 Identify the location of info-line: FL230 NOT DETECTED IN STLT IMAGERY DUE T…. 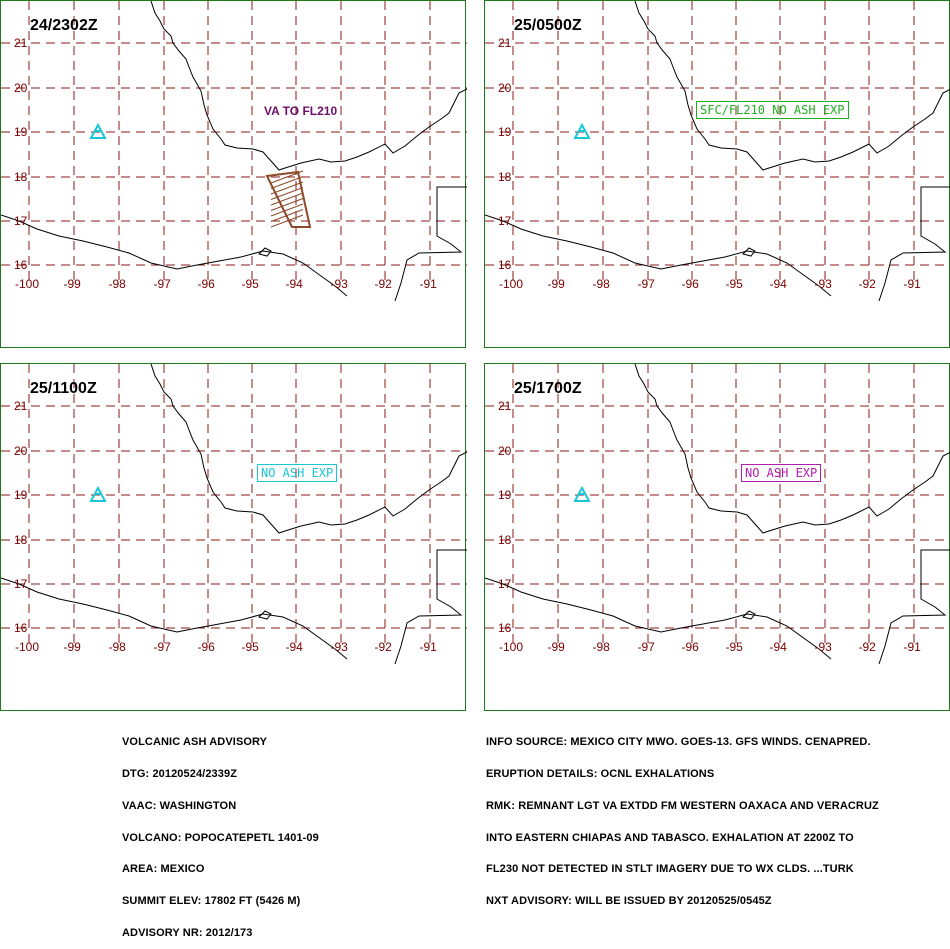
(670, 869).